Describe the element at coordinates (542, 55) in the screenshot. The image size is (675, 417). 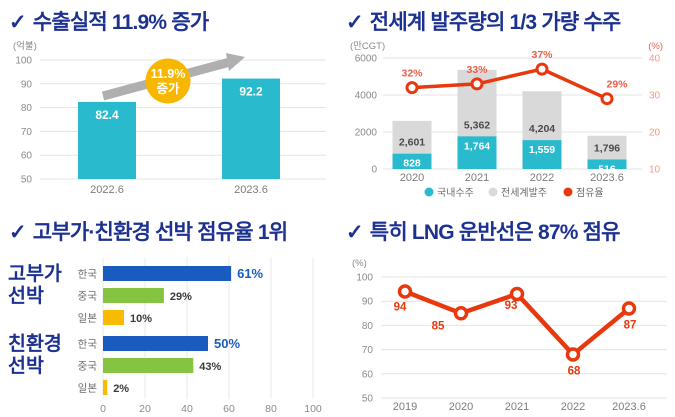
I see `share-point-label: 37%` at that location.